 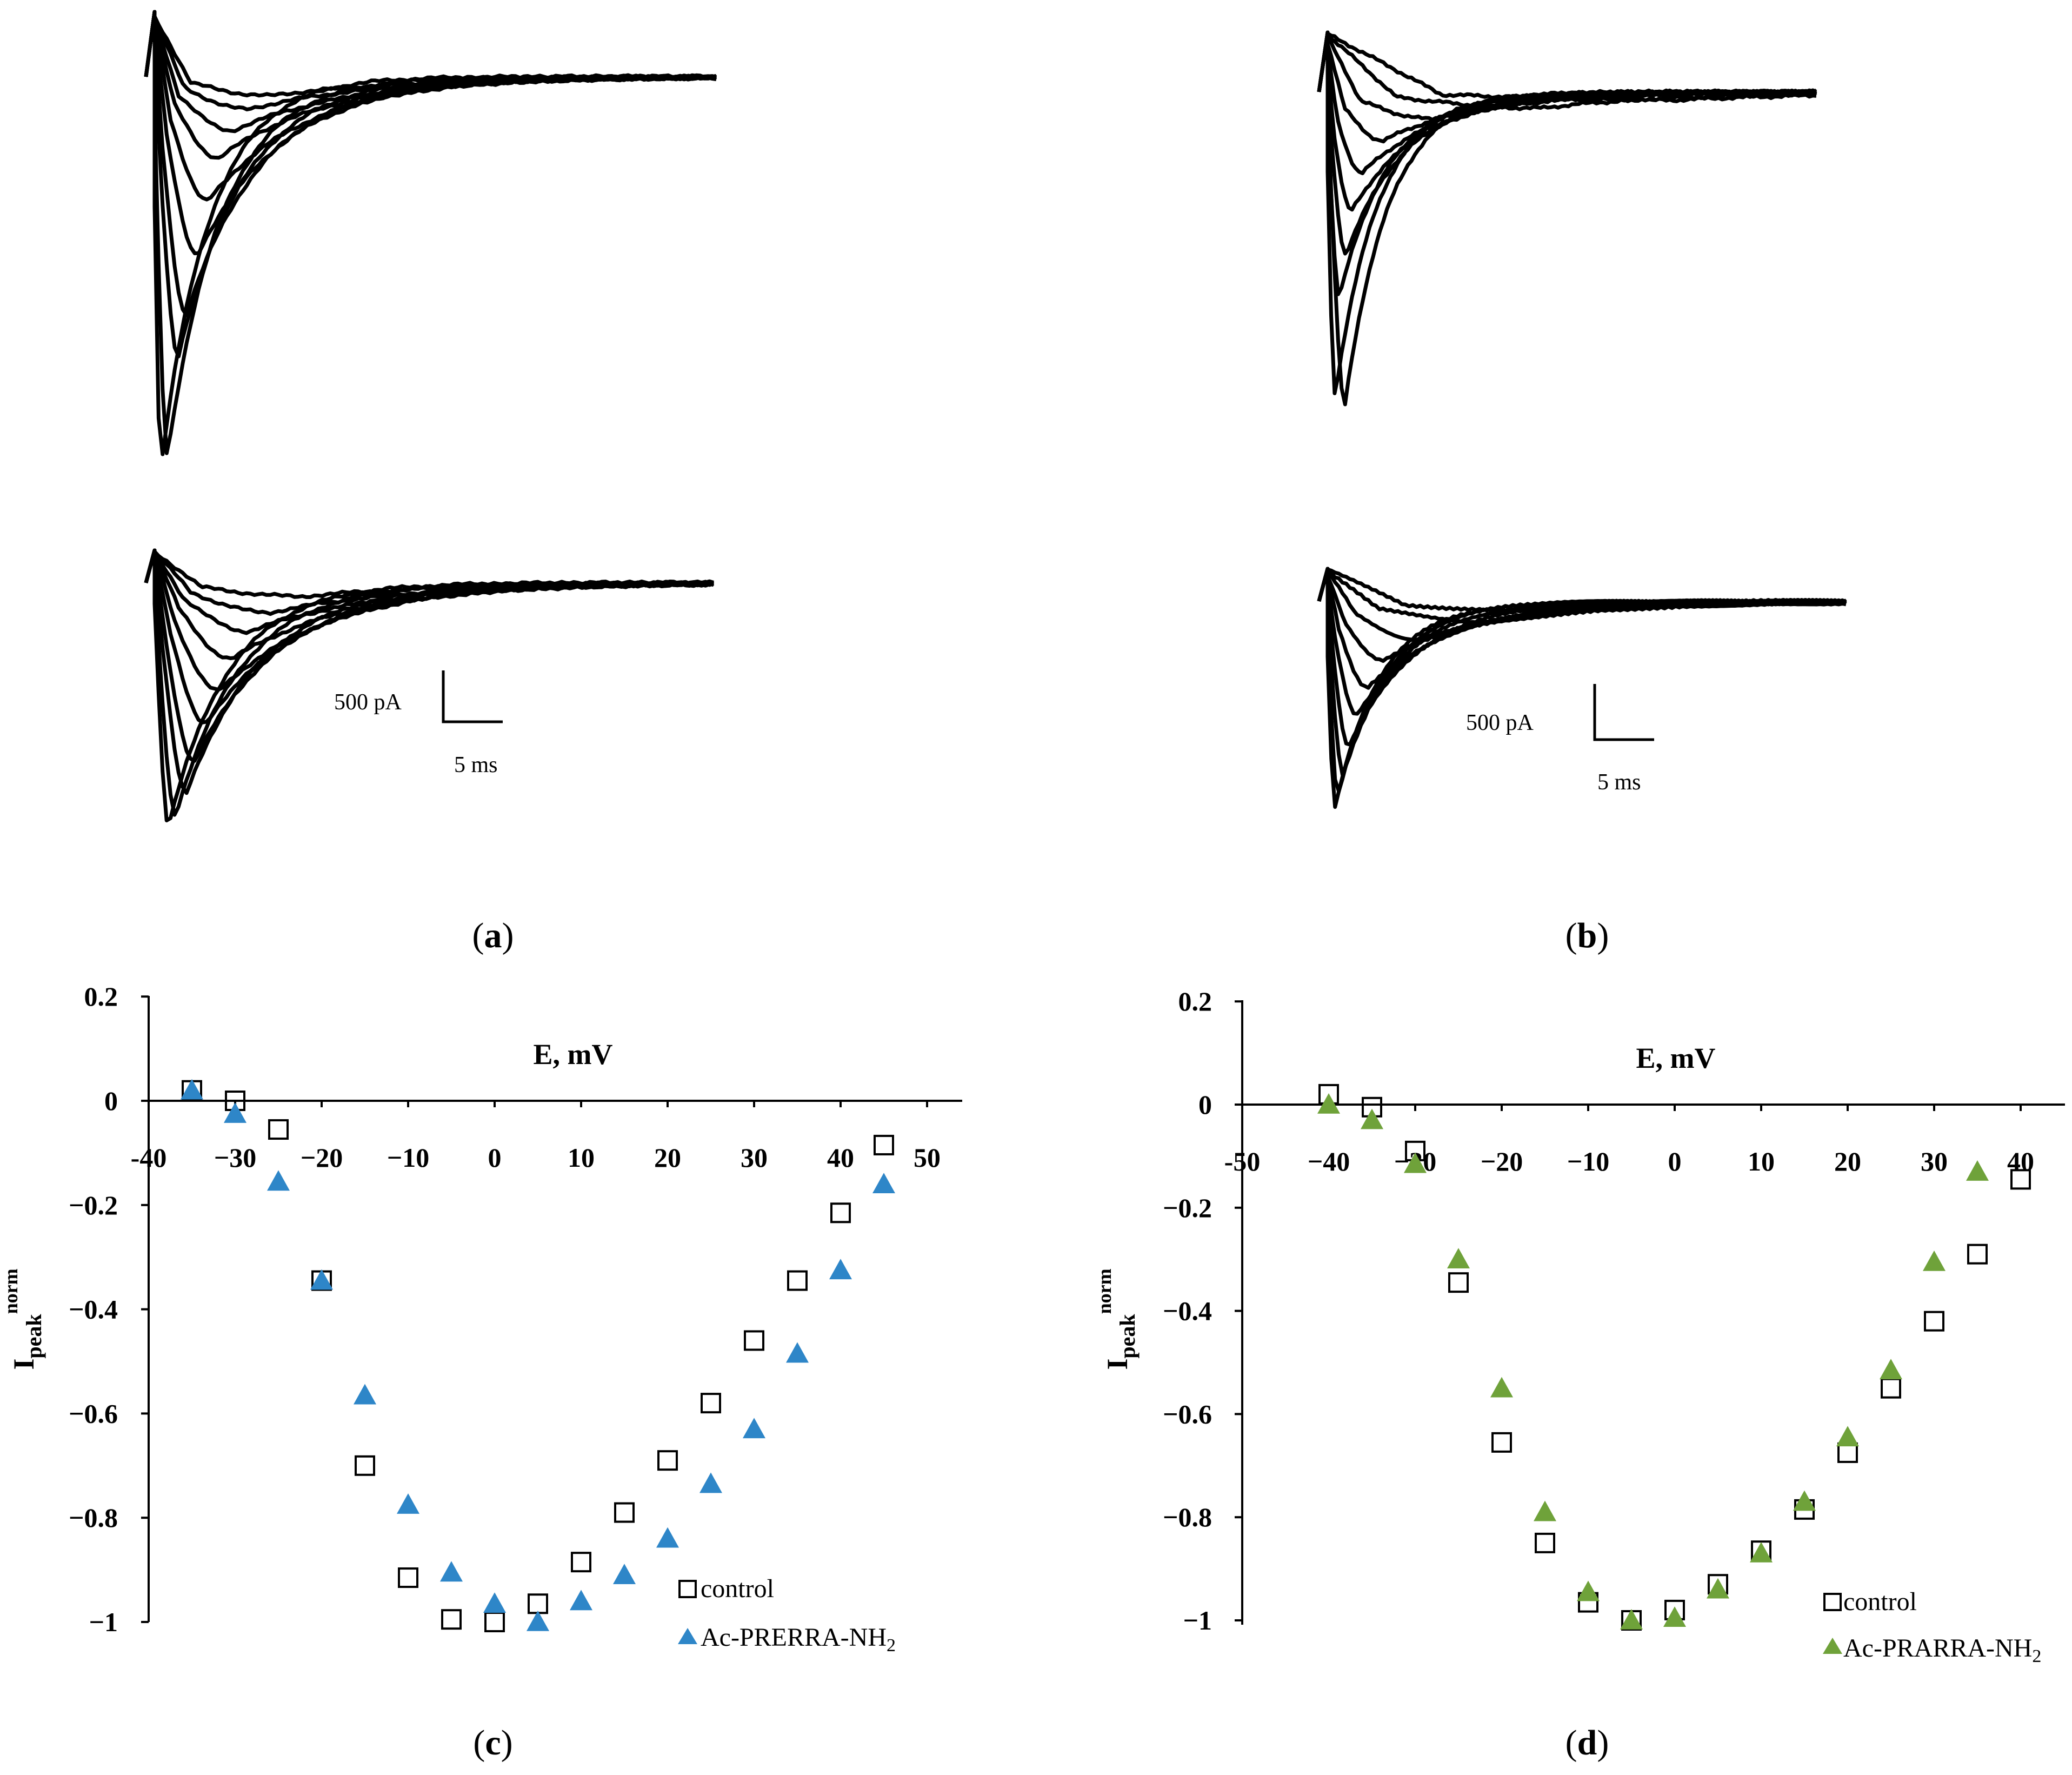 I want to click on panel-label-d: (d), so click(x=1587, y=1743).